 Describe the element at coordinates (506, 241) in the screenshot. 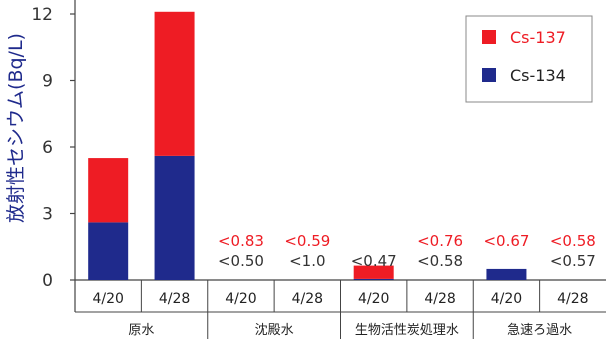

I see `data-label-cs137: <0.67` at that location.